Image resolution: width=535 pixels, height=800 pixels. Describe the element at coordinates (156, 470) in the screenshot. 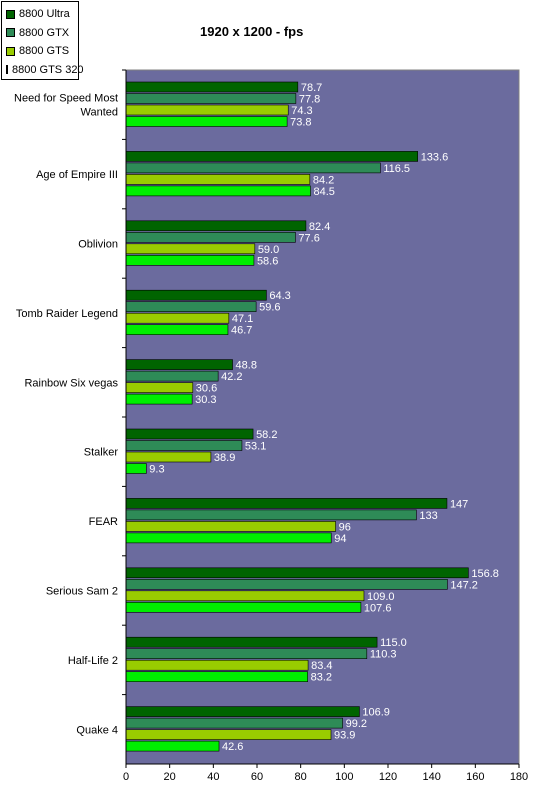

I see `data-label: 9.3` at that location.